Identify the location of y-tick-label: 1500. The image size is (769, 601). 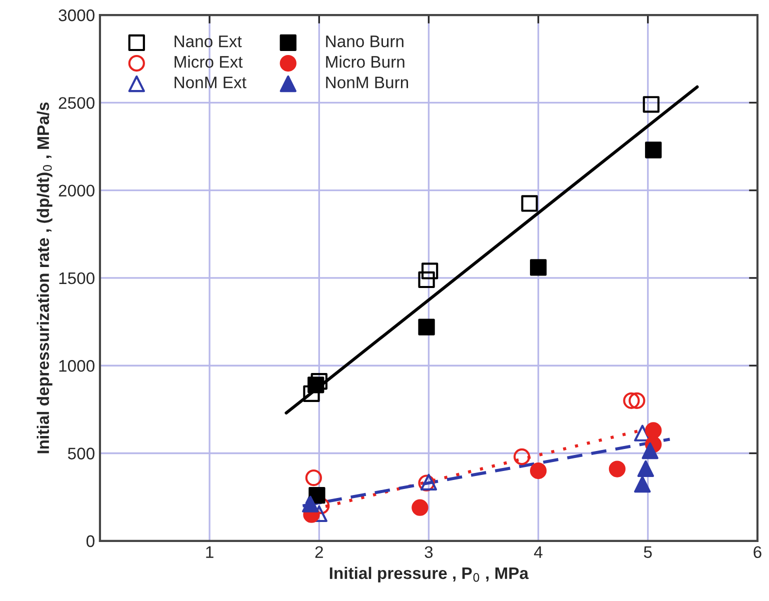
(76, 278).